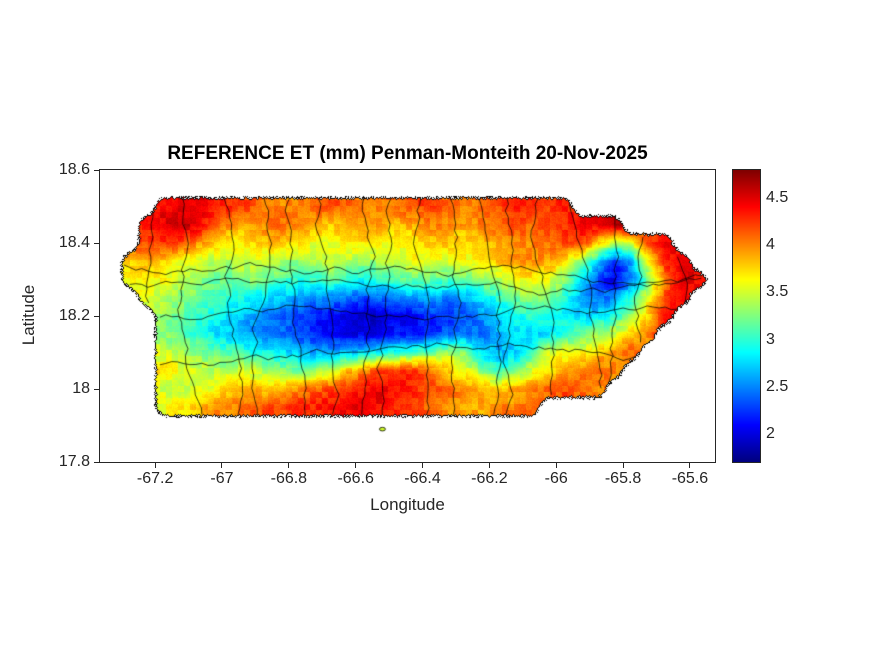 The width and height of the screenshot is (875, 656). I want to click on colorbar-tick-label: 2.5, so click(777, 386).